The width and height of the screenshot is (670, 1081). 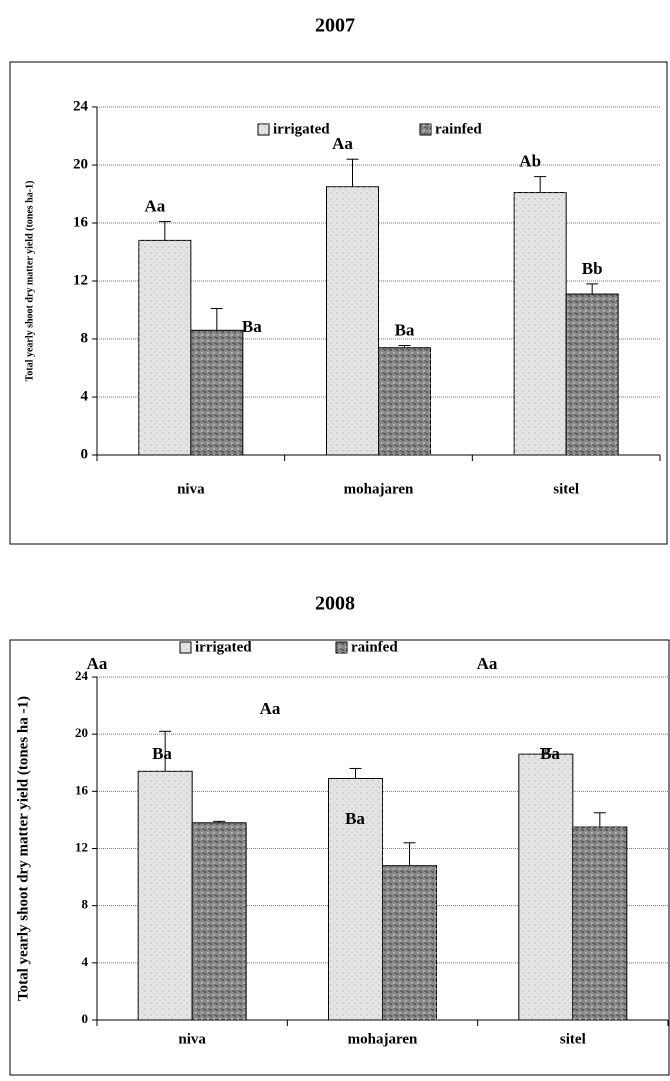 I want to click on chart-title: 2008, so click(x=335, y=604).